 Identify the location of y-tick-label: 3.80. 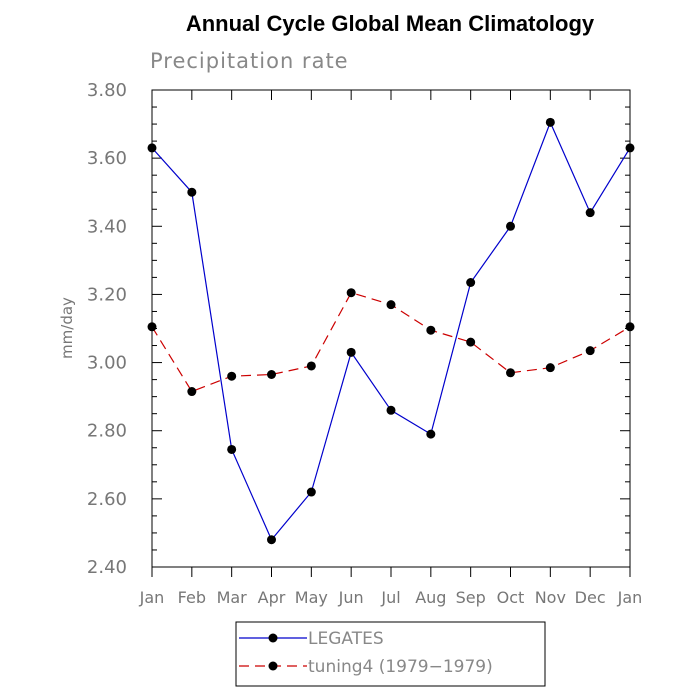
(107, 90).